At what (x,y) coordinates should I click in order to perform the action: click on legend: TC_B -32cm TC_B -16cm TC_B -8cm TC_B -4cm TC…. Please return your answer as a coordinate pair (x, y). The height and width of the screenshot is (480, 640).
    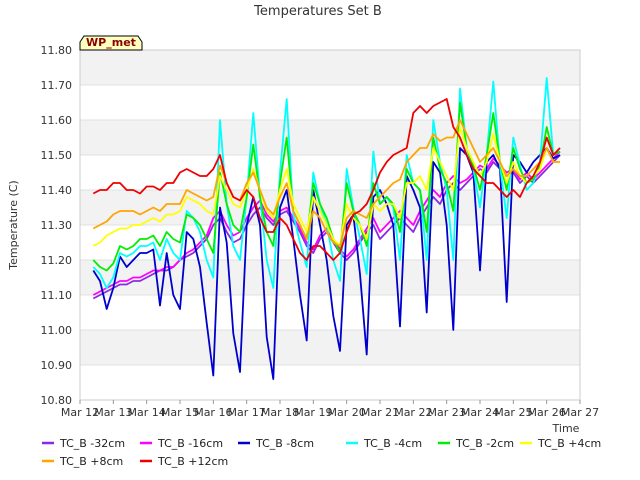
    Looking at the image, I should click on (321, 452).